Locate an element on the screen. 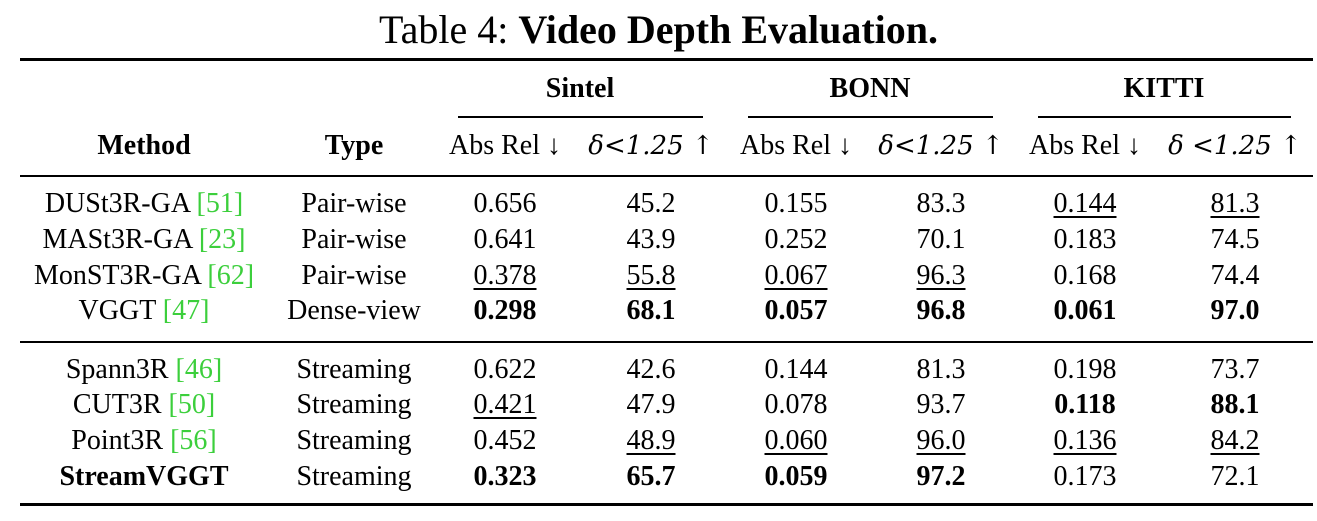 This screenshot has height=521, width=1317. value-cell: 65.7 is located at coordinates (651, 476).